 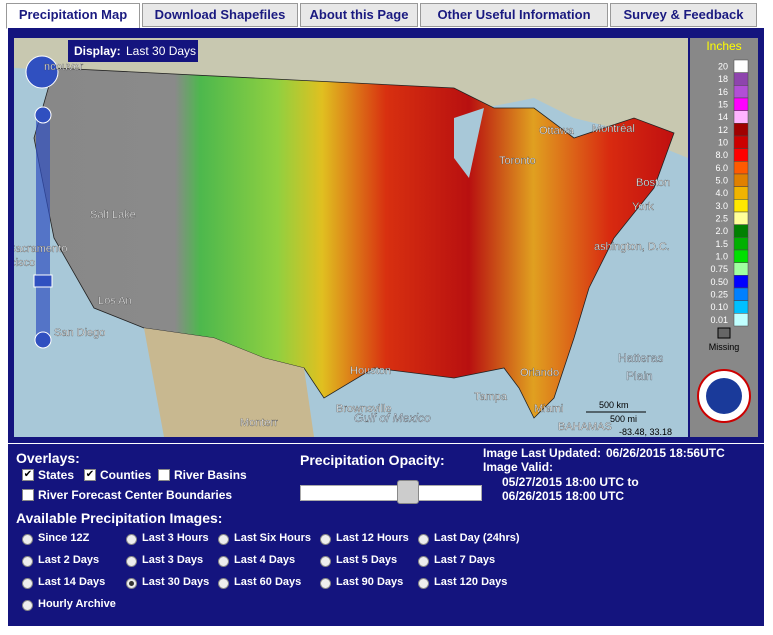 What do you see at coordinates (173, 560) in the screenshot?
I see `radio-label: Last 3 Days` at bounding box center [173, 560].